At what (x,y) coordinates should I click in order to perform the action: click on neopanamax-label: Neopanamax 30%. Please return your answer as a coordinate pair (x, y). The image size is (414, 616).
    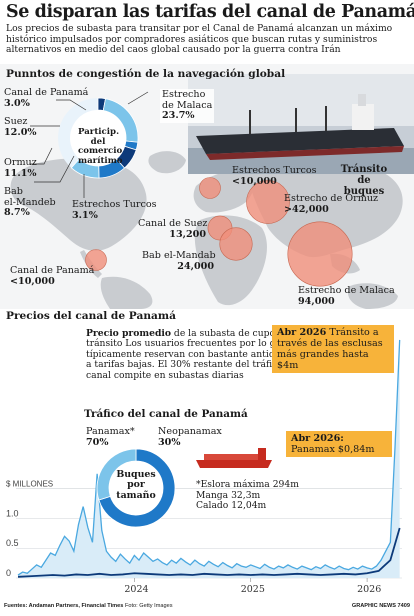
    Looking at the image, I should click on (190, 437).